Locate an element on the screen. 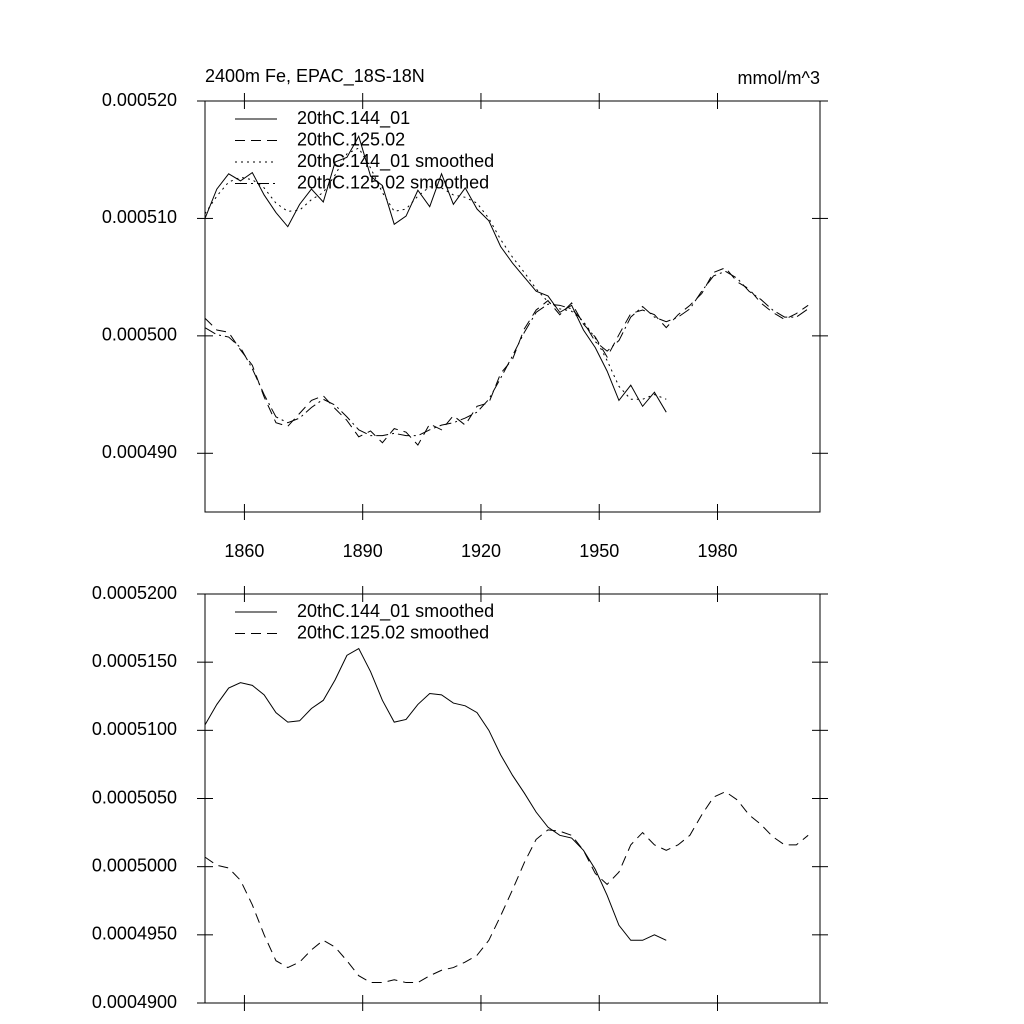 The height and width of the screenshot is (1024, 1024). y-tick-label: 0.0005200 is located at coordinates (134, 593).